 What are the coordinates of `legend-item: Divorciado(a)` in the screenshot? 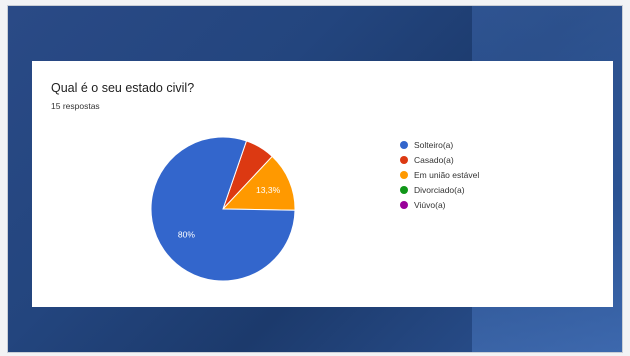 It's located at (439, 189).